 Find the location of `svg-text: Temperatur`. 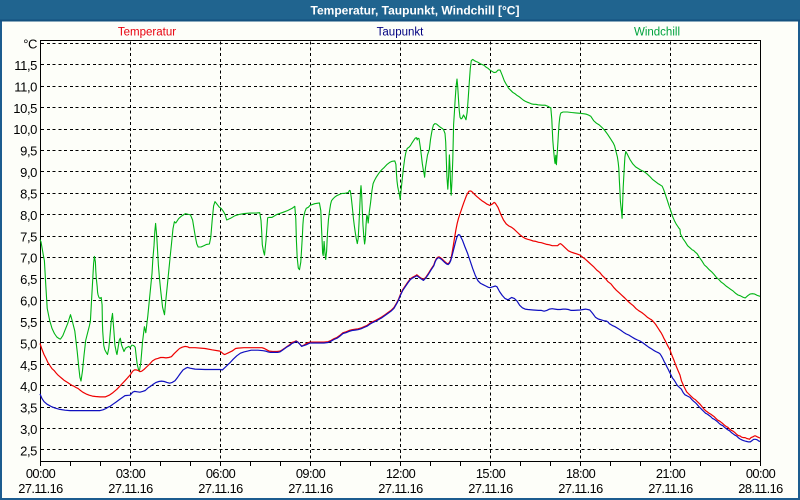

svg-text: Temperatur is located at coordinates (147, 33).